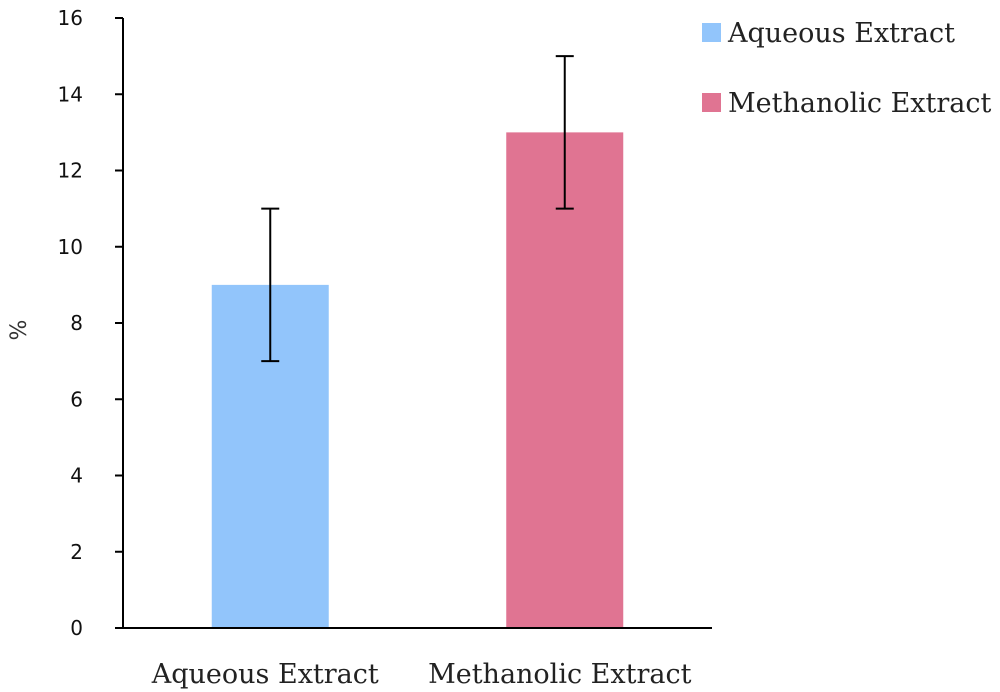 This screenshot has width=1000, height=692. Describe the element at coordinates (265, 674) in the screenshot. I see `x-tick-label: Aqueous Extract` at that location.